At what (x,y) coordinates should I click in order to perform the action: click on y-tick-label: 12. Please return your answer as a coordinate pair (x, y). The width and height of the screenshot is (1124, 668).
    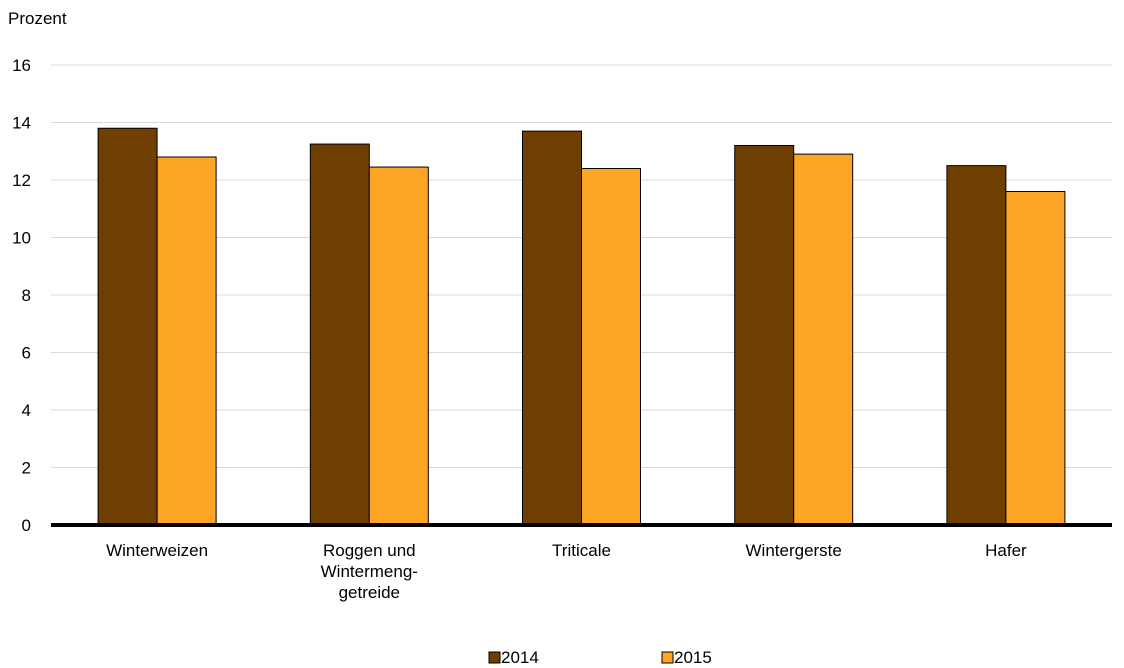
    Looking at the image, I should click on (21, 180).